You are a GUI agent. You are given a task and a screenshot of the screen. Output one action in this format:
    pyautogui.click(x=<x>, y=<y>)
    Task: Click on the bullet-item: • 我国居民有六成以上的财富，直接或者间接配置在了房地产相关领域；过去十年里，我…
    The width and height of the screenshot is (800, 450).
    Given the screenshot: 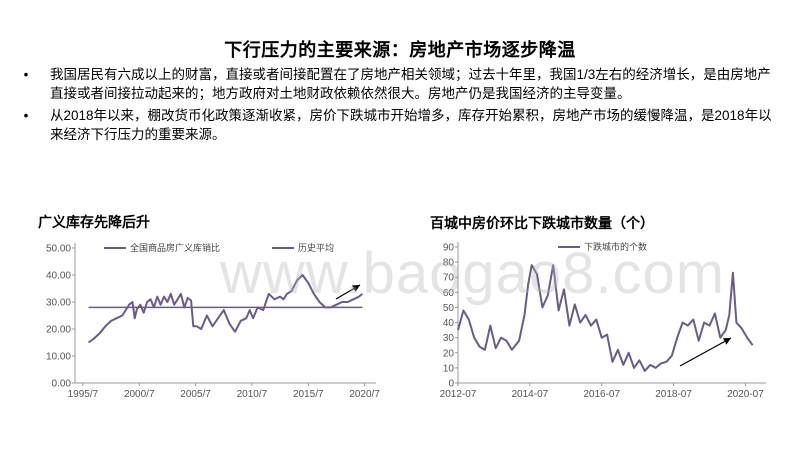 What is the action you would take?
    pyautogui.click(x=400, y=84)
    